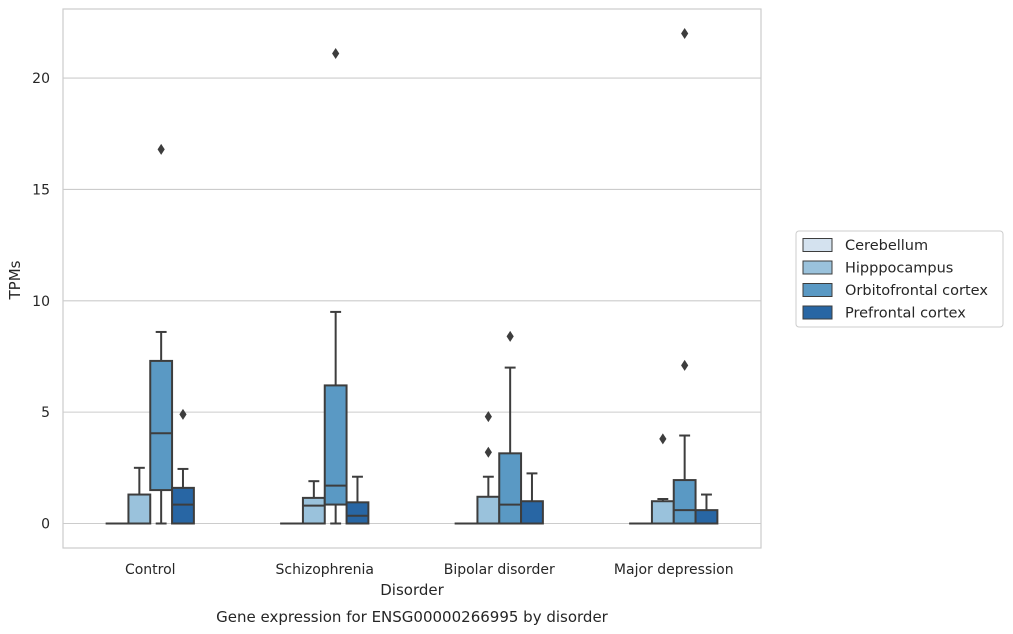 The image size is (1013, 634). Describe the element at coordinates (325, 570) in the screenshot. I see `x-tick-label: Schizophrenia` at that location.